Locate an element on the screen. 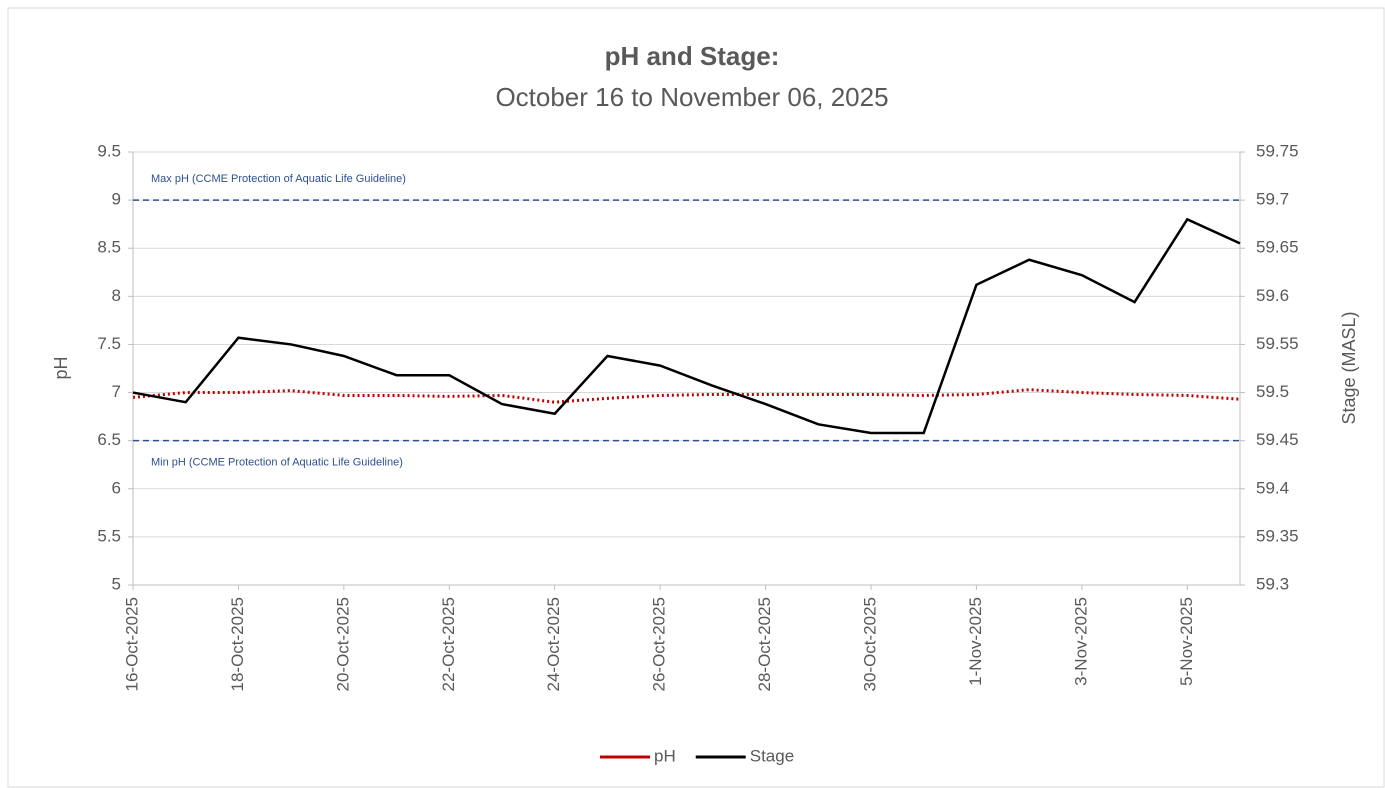 This screenshot has width=1385, height=788. x-tick-label: 22-Oct-2025 is located at coordinates (448, 644).